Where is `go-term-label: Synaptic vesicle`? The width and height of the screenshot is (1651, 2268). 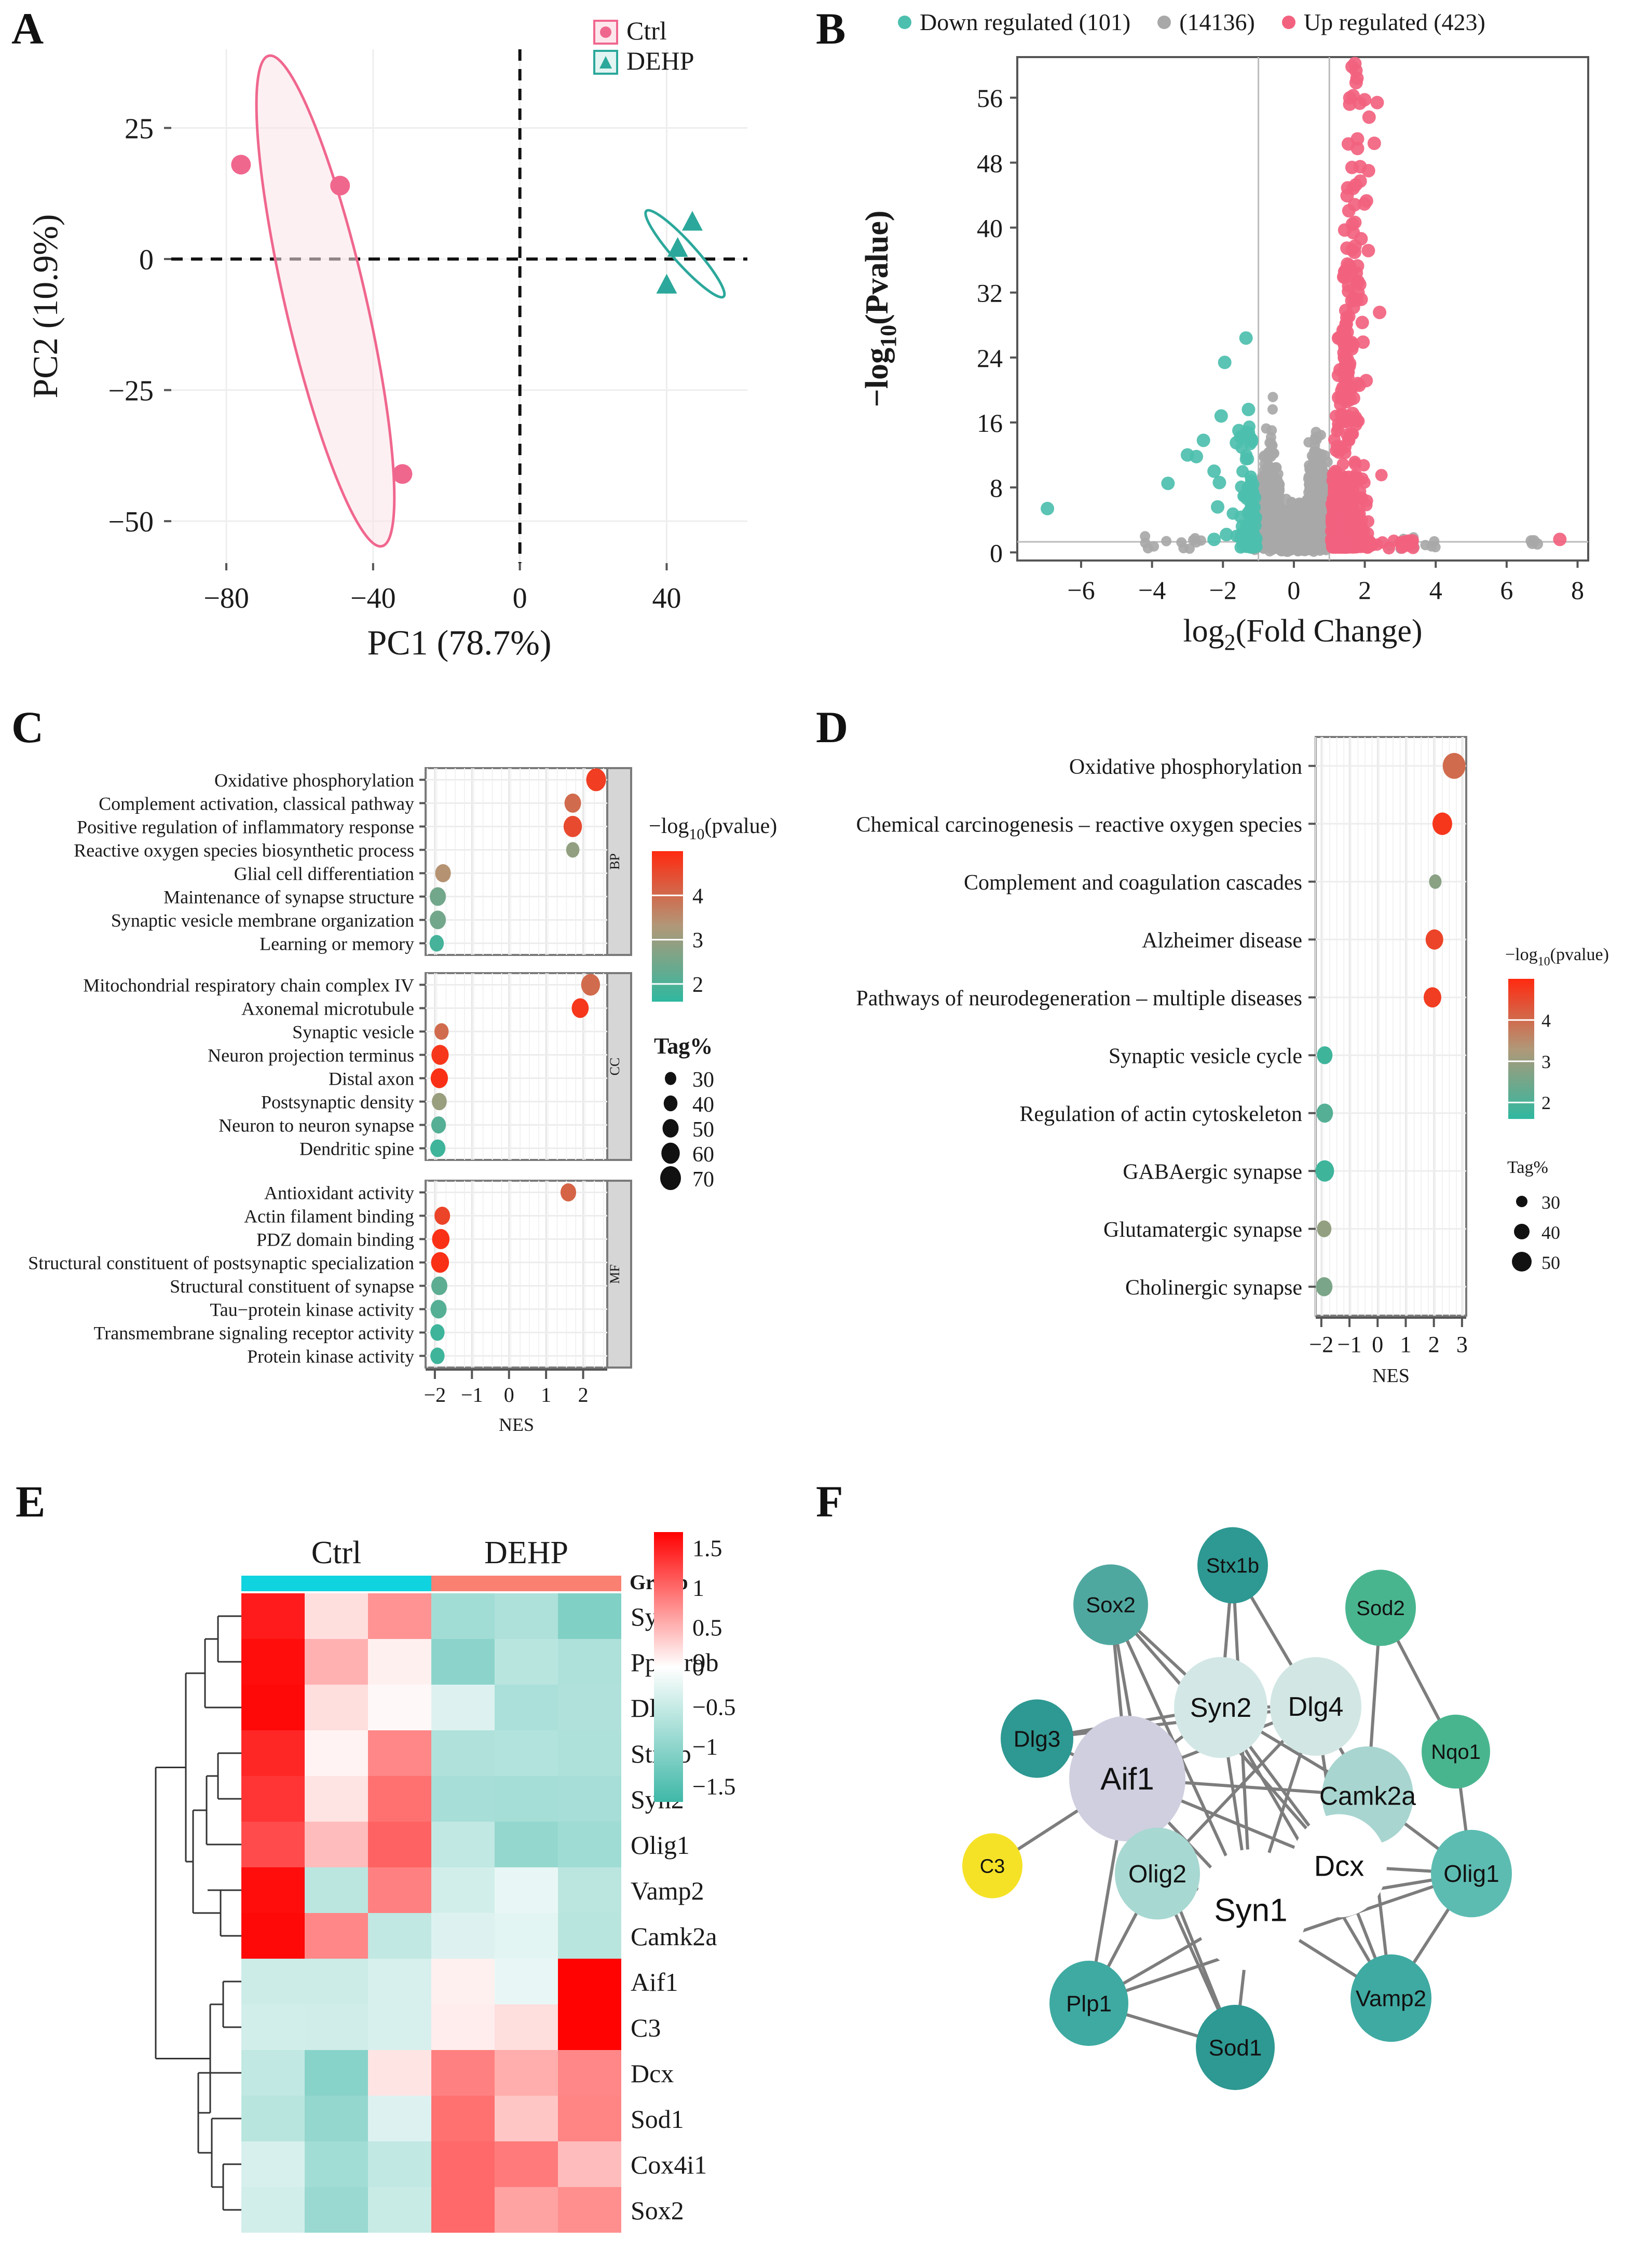
go-term-label: Synaptic vesicle is located at coordinates (353, 1032).